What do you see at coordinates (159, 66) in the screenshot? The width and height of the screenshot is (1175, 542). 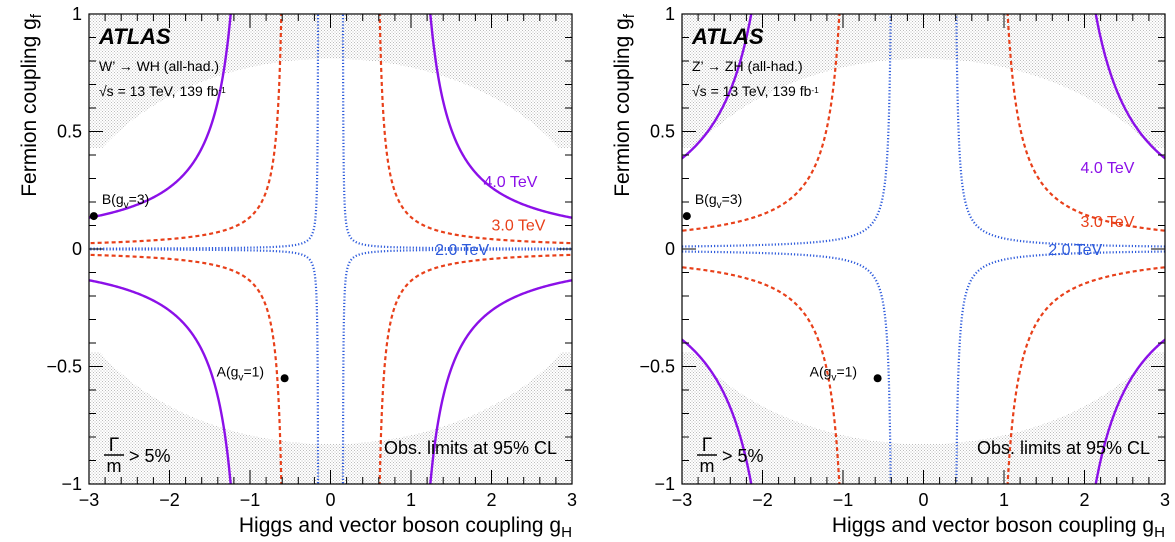 I see `process-label: W’ → WH (all-had.)` at bounding box center [159, 66].